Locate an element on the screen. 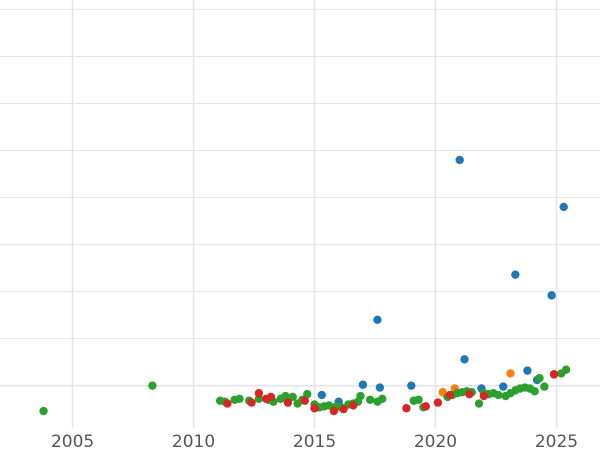  x-tick-label: 2015 is located at coordinates (314, 441).